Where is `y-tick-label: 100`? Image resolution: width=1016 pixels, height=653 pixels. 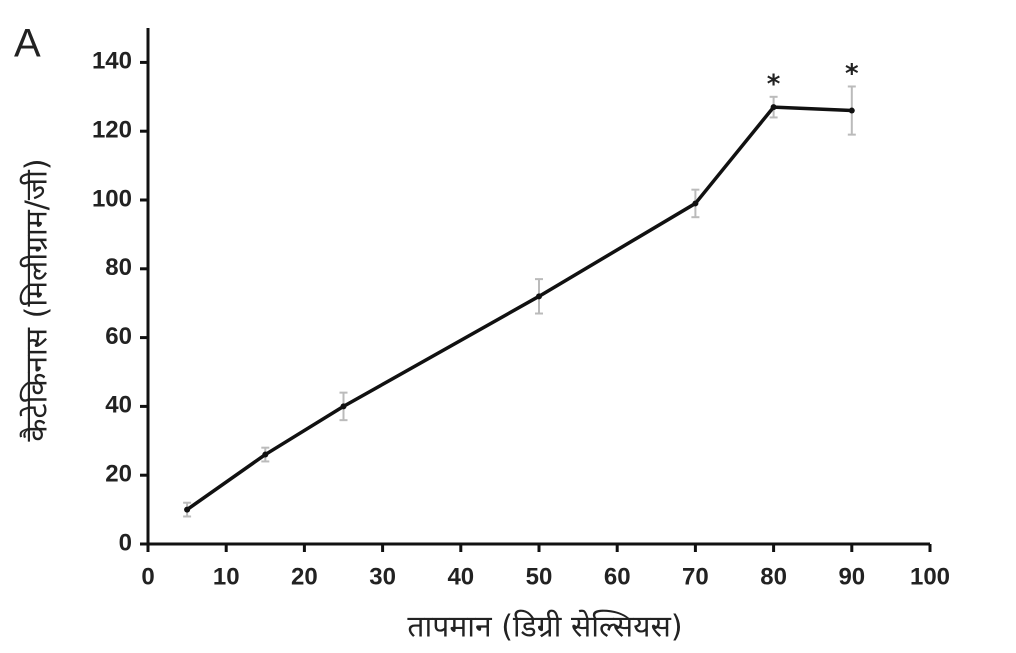 y-tick-label: 100 is located at coordinates (112, 198).